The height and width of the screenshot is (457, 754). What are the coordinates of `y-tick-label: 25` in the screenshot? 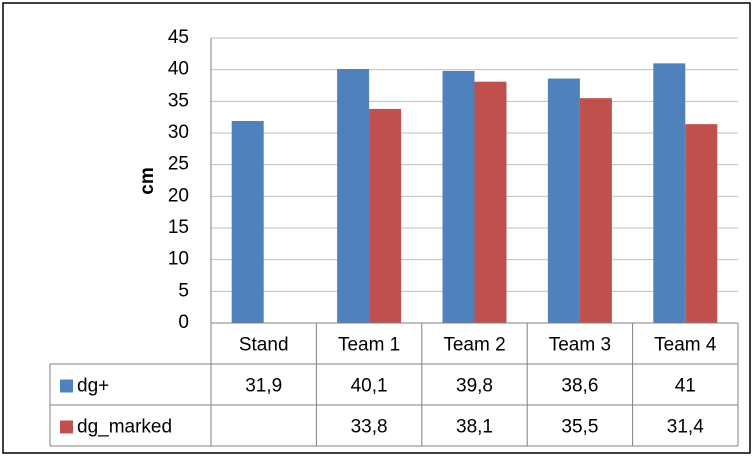 It's located at (178, 164).